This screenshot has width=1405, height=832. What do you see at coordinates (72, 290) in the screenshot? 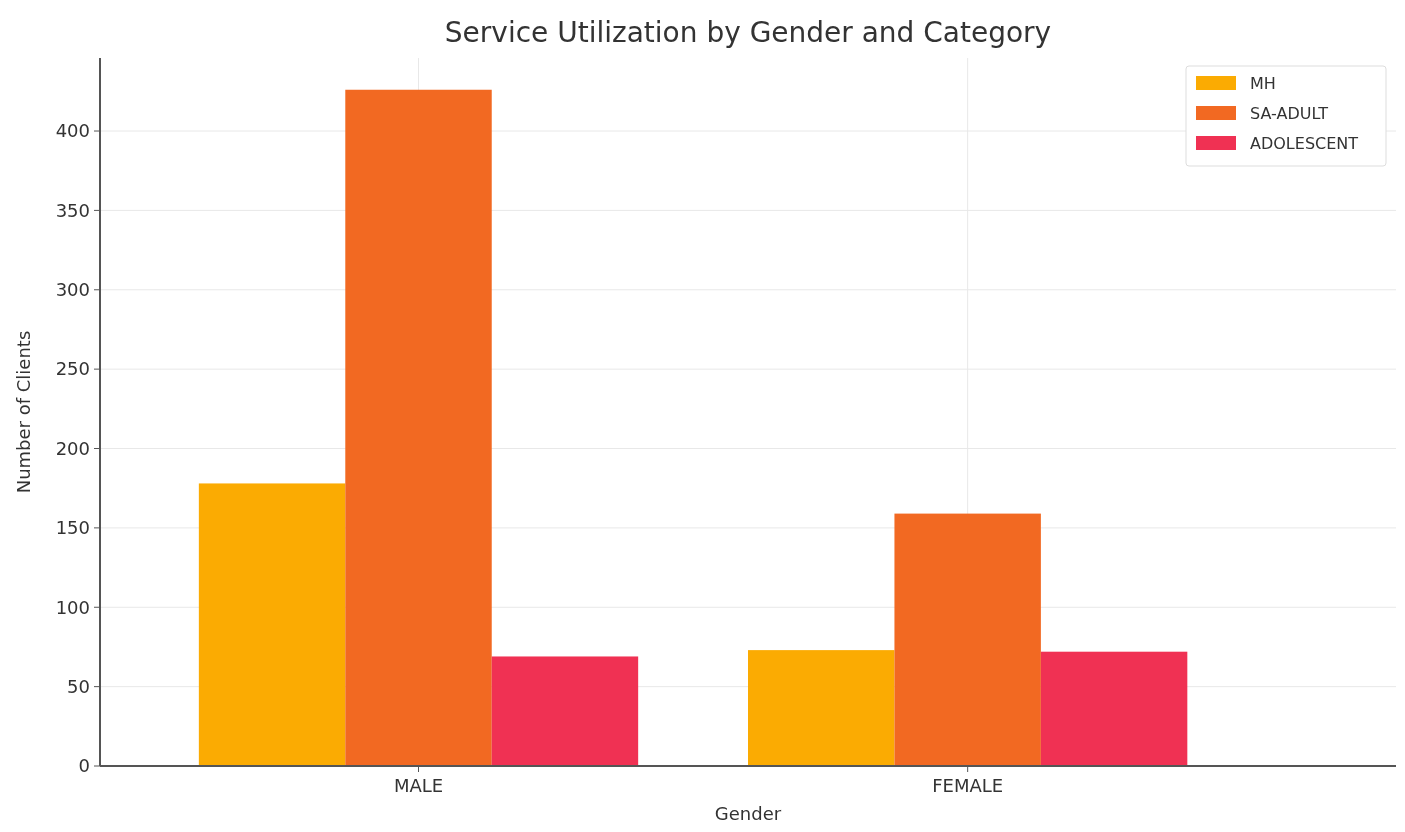
I see `y-tick-label: 300` at bounding box center [72, 290].